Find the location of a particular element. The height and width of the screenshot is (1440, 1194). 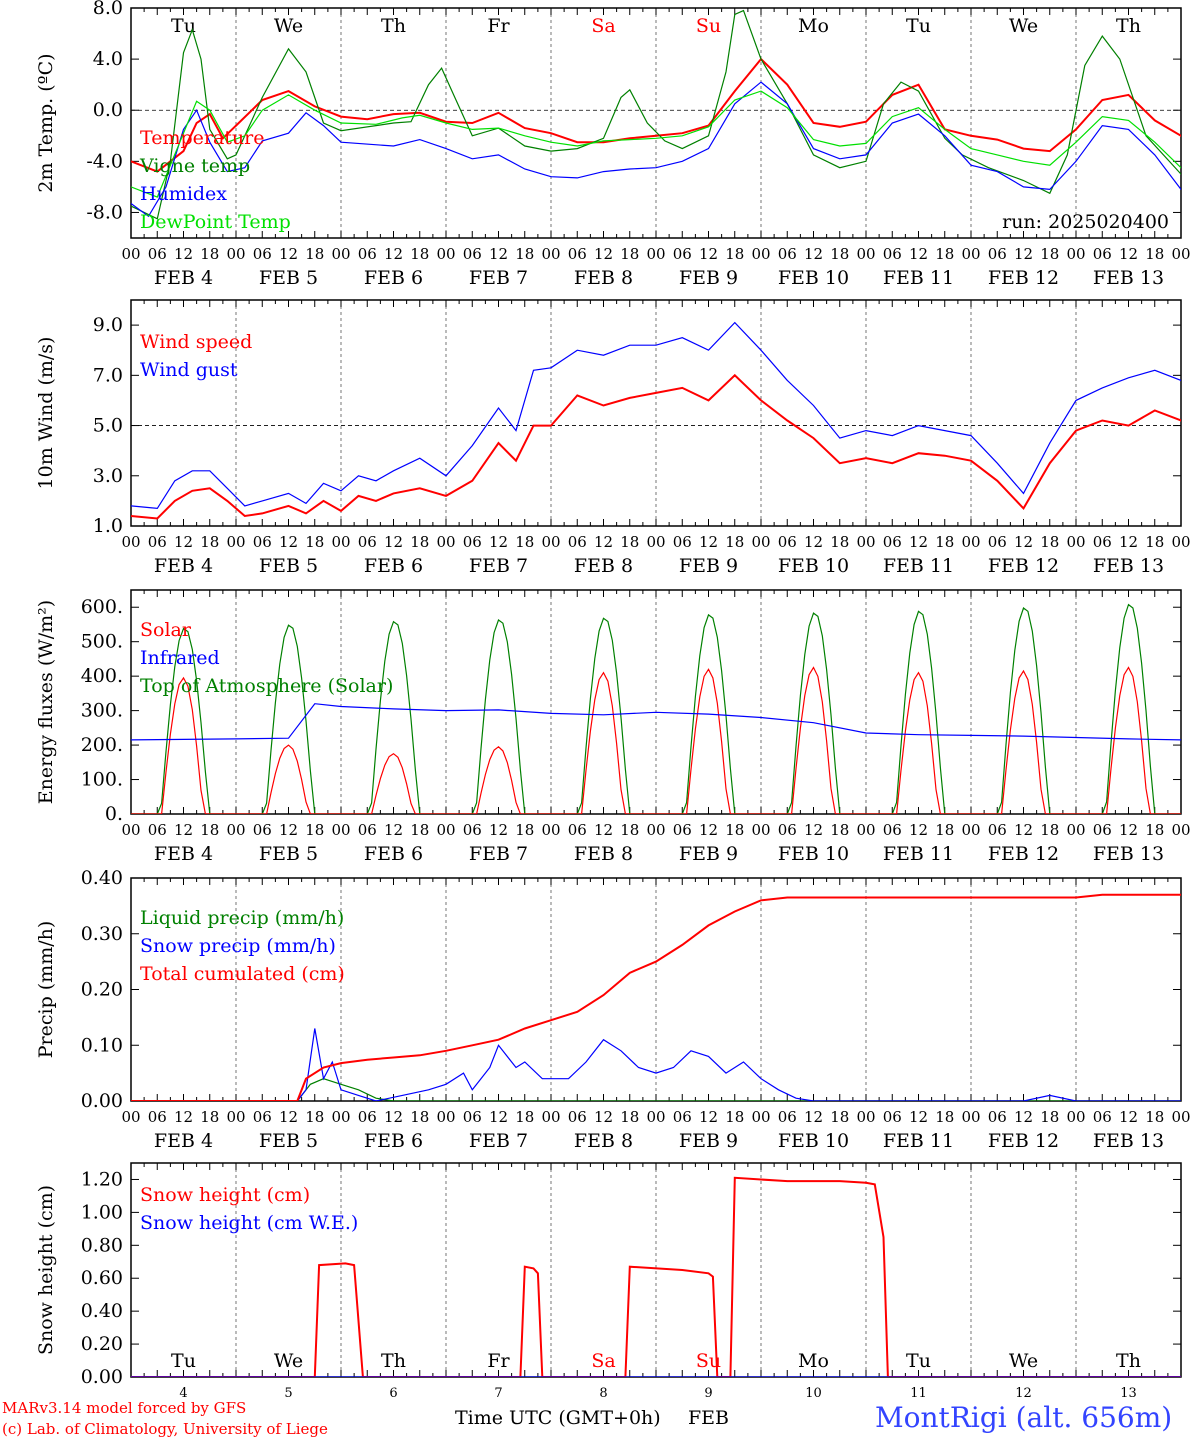

y-tick-label: -4.0 is located at coordinates (104, 161).